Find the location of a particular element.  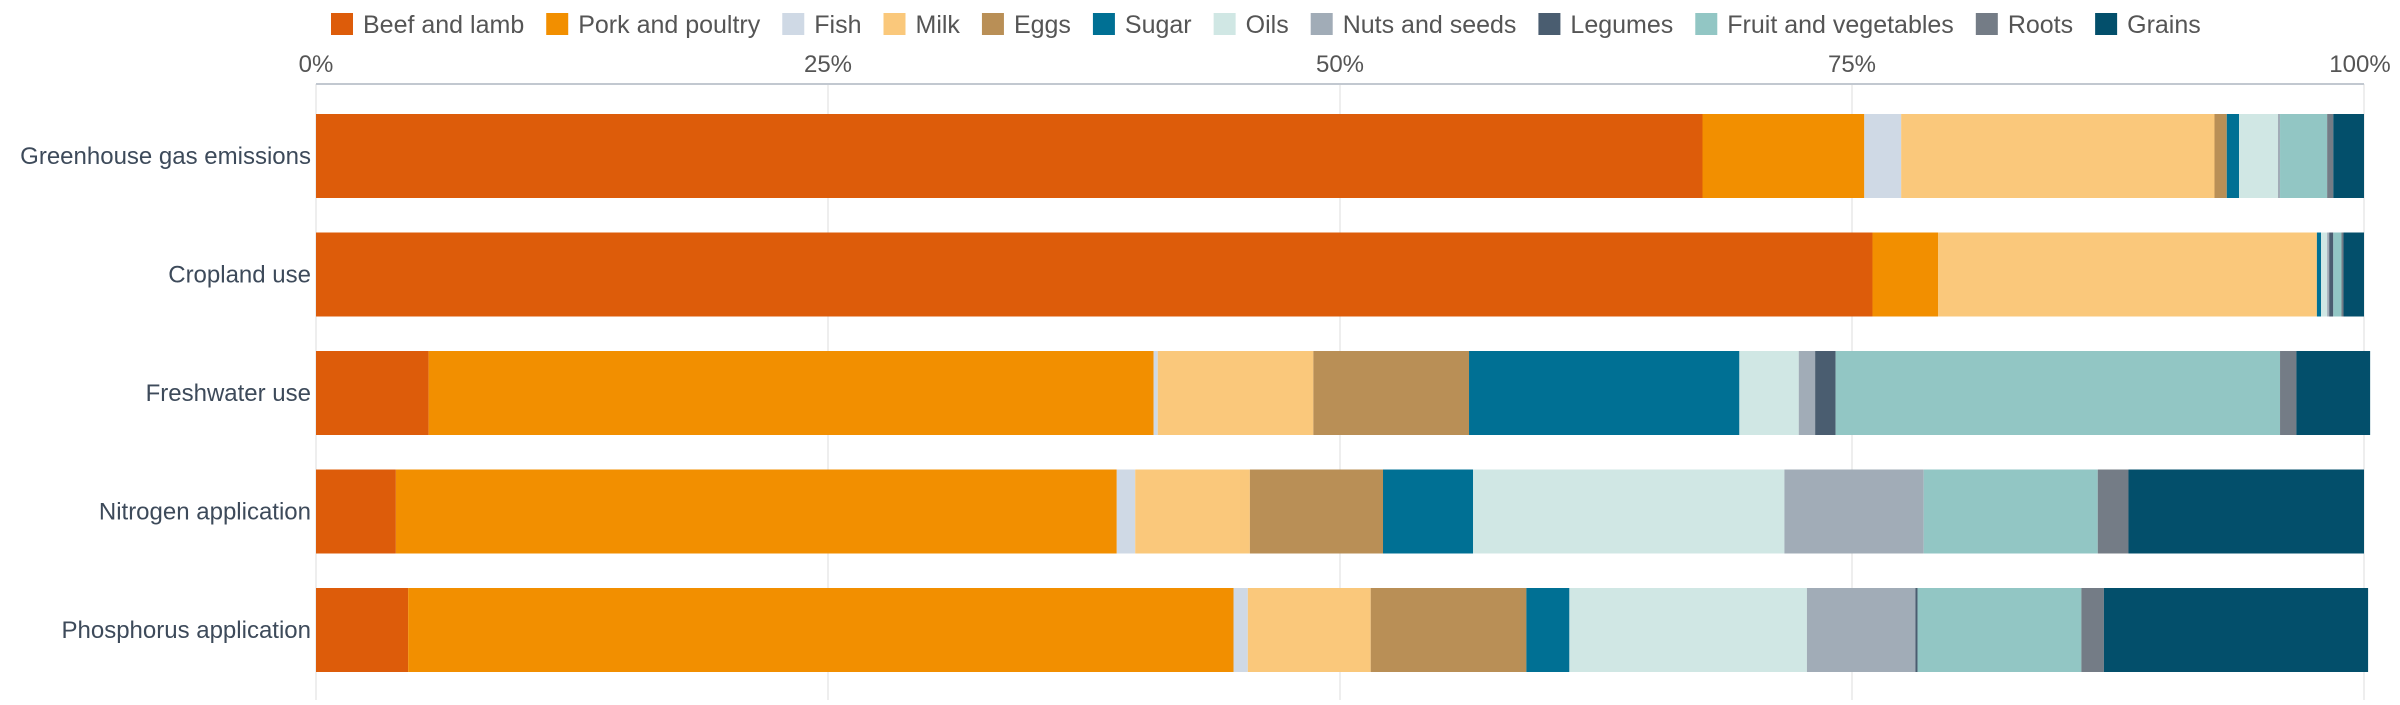

legend-item: Fish is located at coordinates (822, 25).